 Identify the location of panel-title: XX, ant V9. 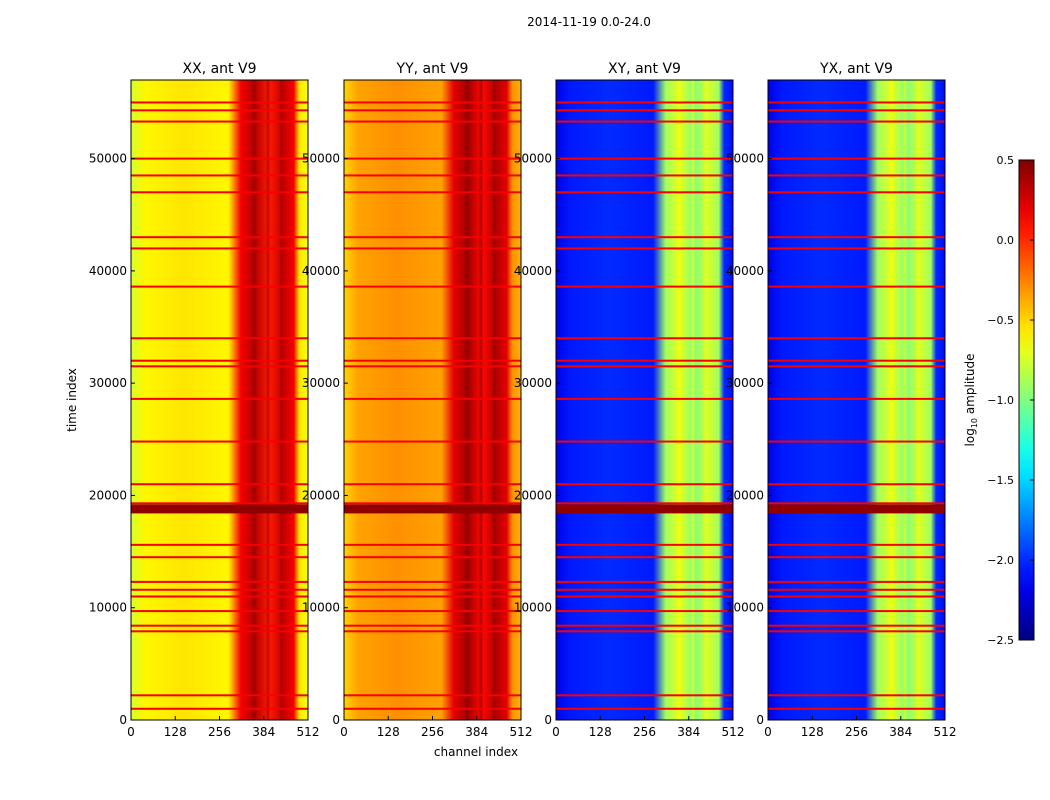
(220, 69).